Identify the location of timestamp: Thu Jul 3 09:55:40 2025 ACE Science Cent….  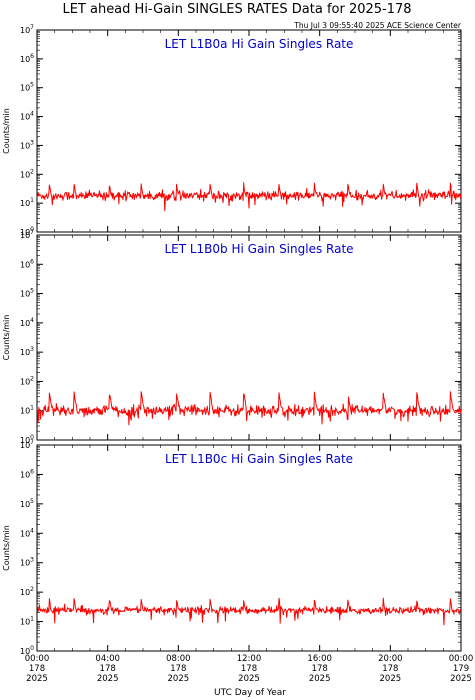
(377, 25).